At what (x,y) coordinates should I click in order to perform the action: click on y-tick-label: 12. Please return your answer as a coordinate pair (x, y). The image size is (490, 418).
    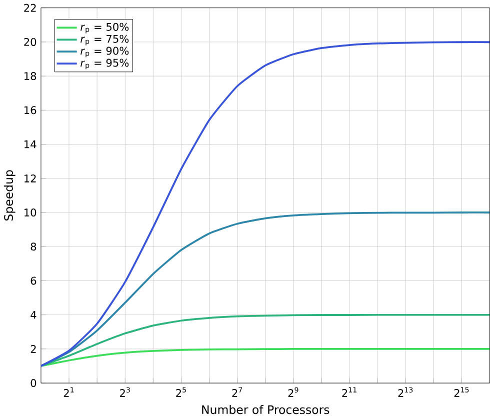
    Looking at the image, I should click on (30, 178).